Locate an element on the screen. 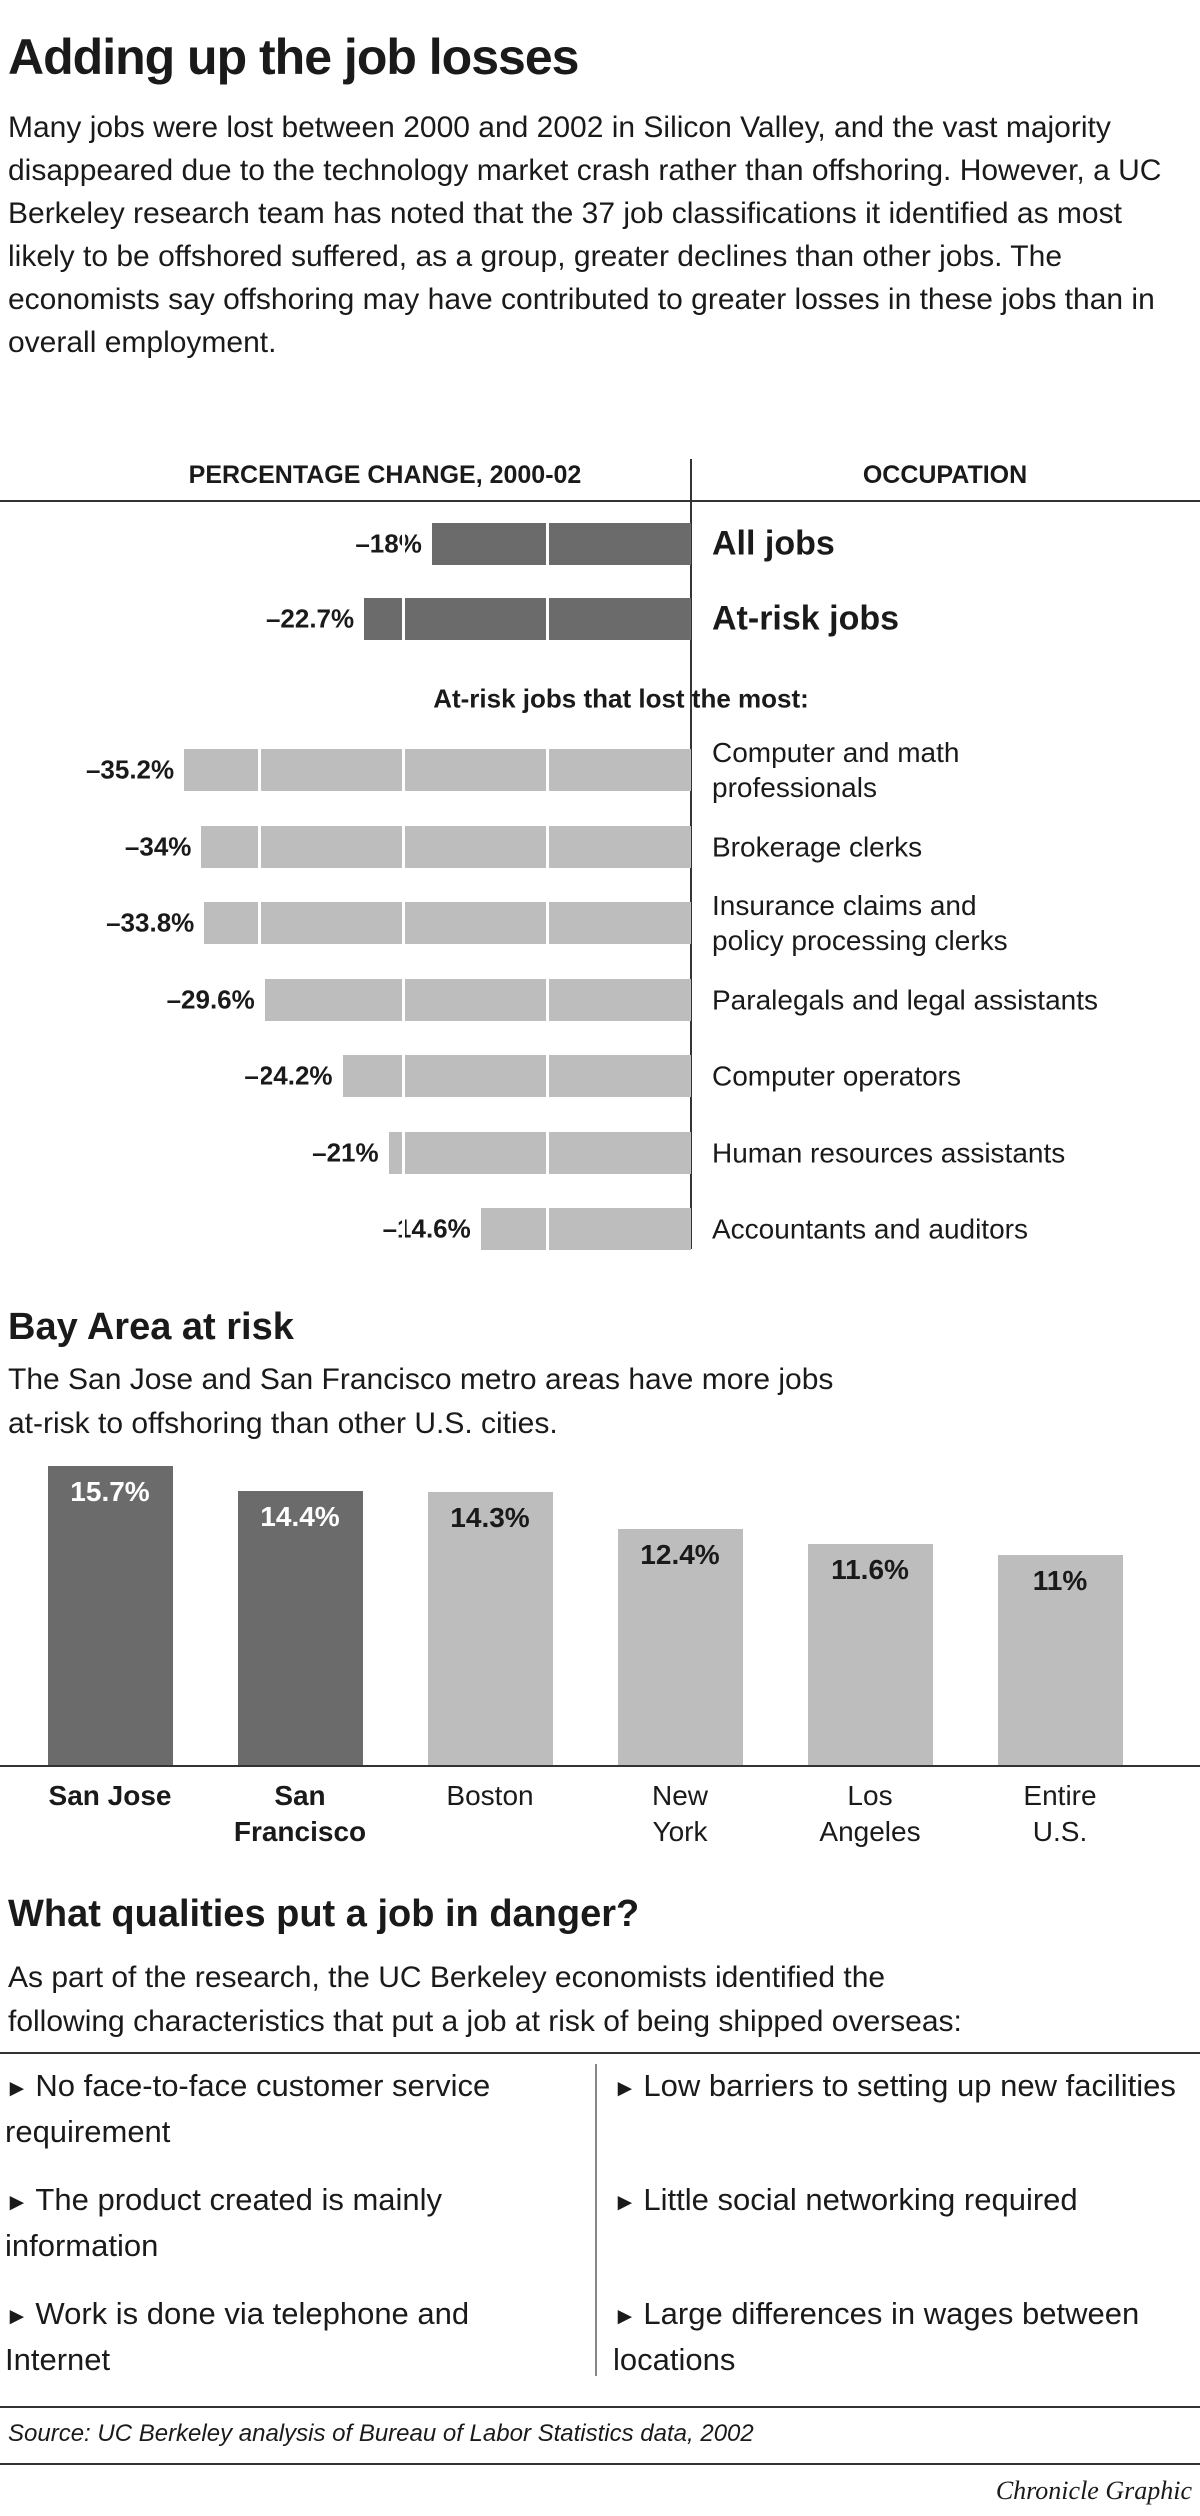  category-label: Los Angeles is located at coordinates (870, 1813).